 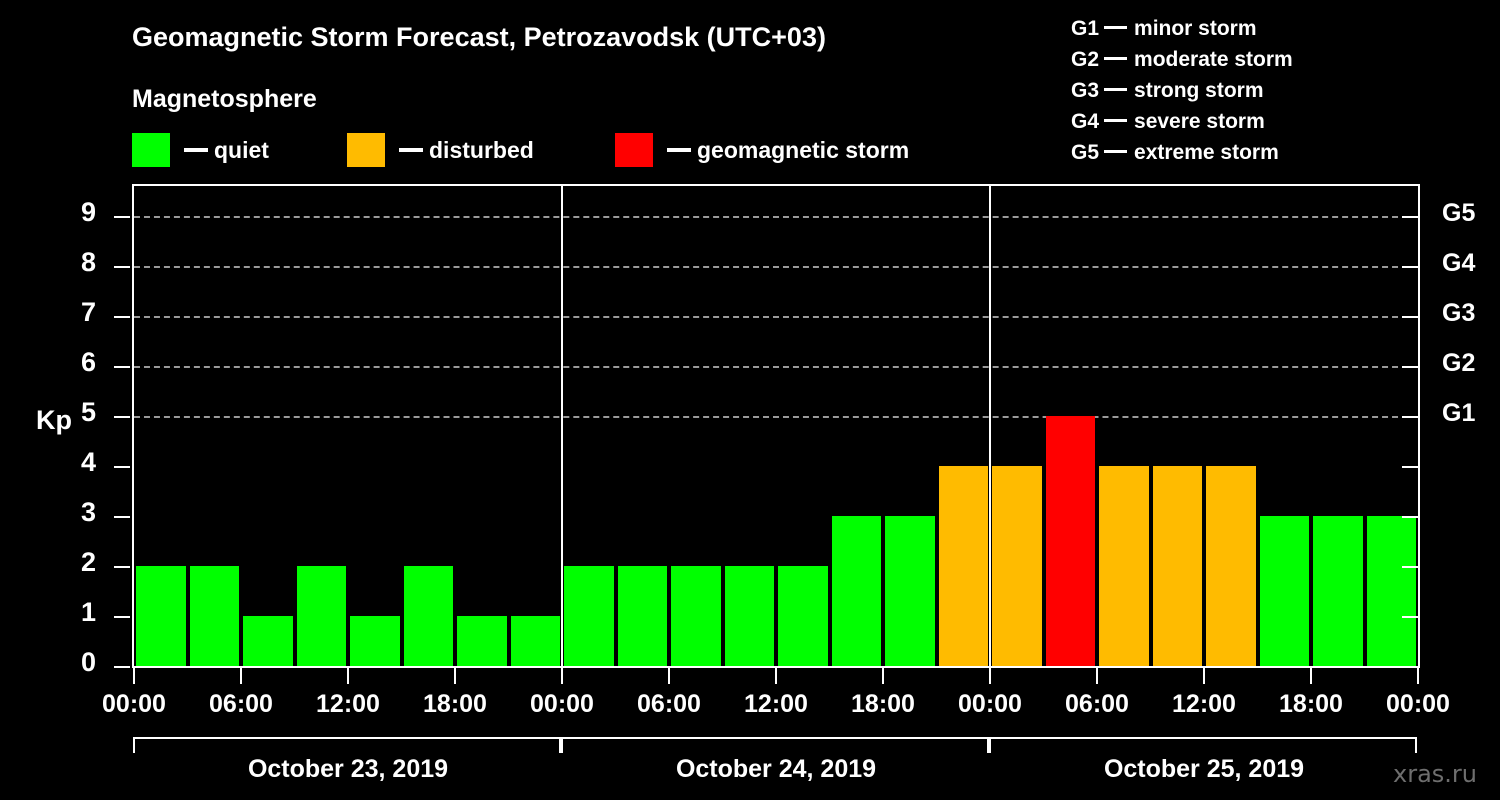 I want to click on quiet-legend-swatch-icon, so click(x=151, y=150).